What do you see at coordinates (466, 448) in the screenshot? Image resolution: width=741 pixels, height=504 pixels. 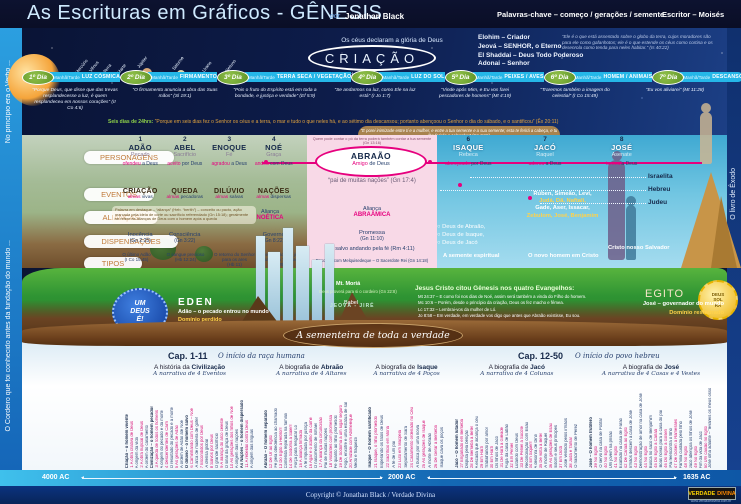 I see `chapter-item: Disputa pela bênção` at bounding box center [466, 448].